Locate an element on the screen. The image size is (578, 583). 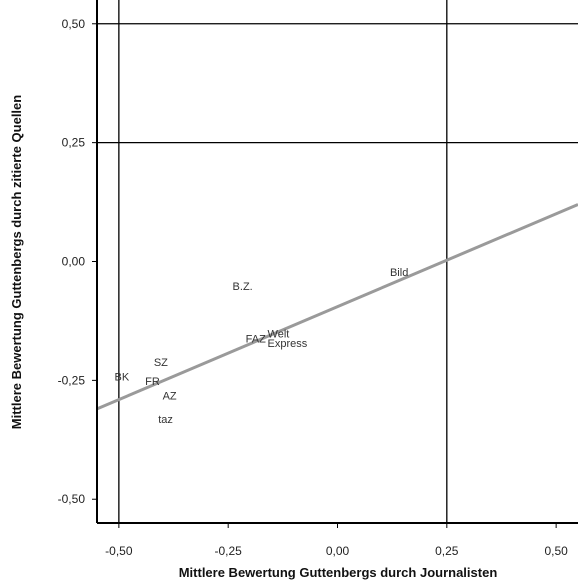
point-label-taz: taz is located at coordinates (165, 420).